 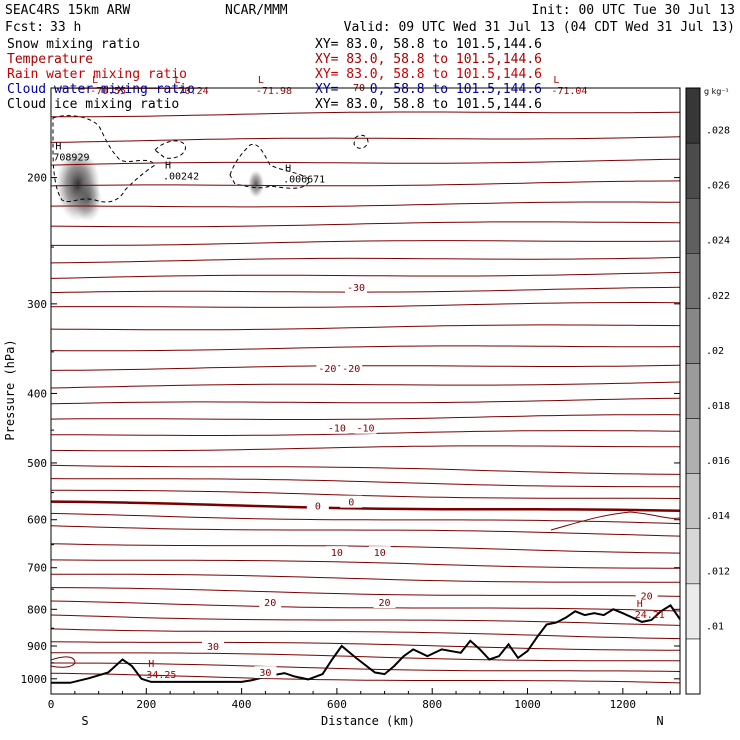 I want to click on cloud-ice-contour-west, so click(x=104, y=159).